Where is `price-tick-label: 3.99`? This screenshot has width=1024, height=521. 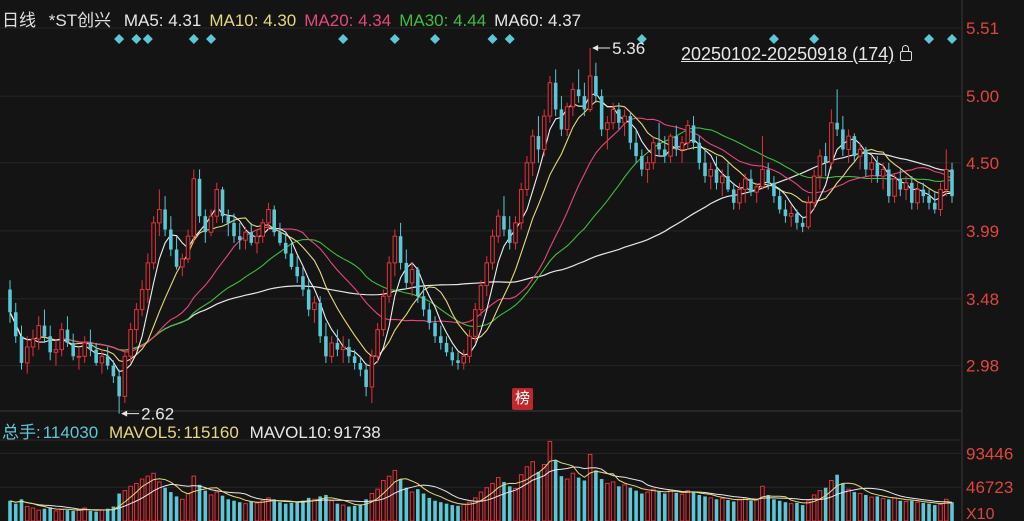 price-tick-label: 3.99 is located at coordinates (982, 231).